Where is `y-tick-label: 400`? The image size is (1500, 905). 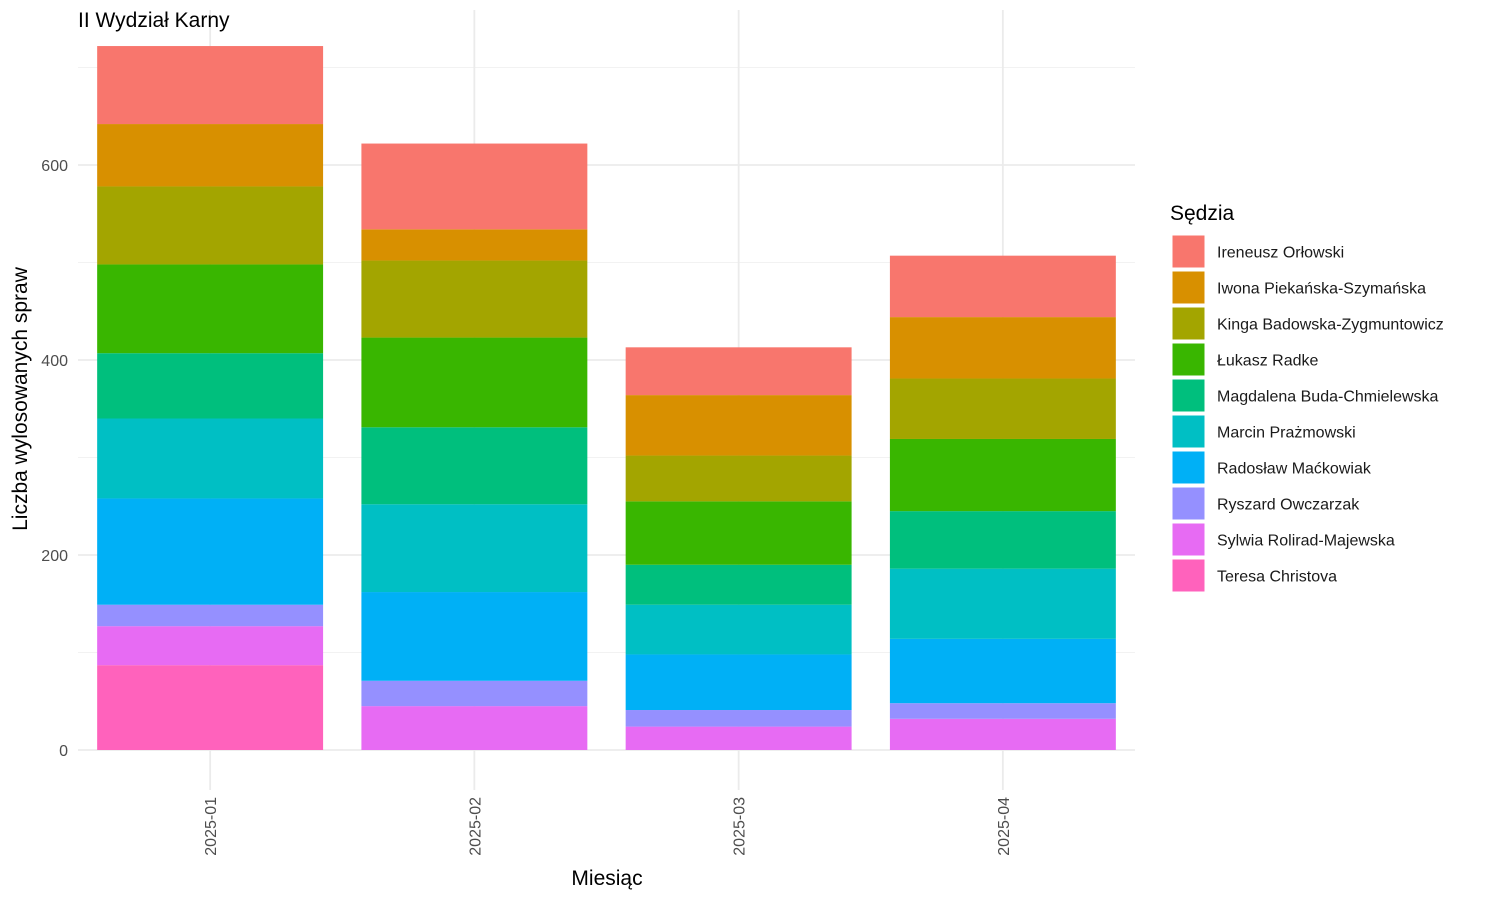
y-tick-label: 400 is located at coordinates (54, 361).